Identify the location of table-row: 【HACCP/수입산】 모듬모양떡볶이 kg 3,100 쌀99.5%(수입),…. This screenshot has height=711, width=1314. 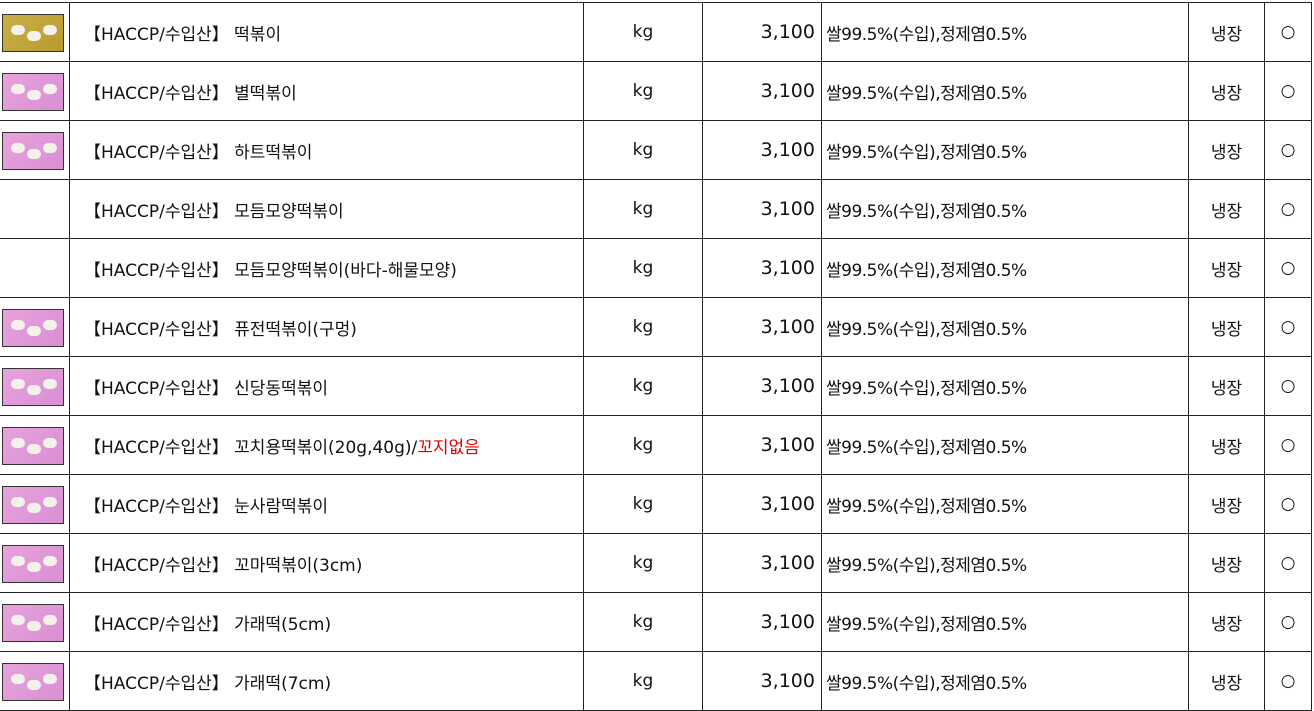
(656, 209).